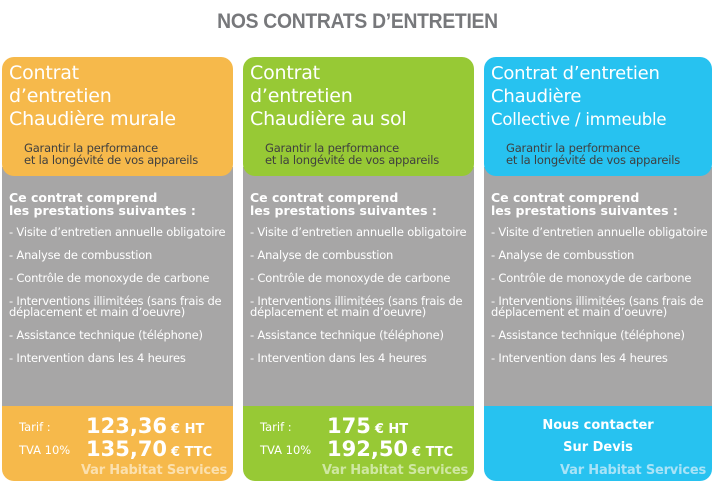  I want to click on price-amount: 175 € HT, so click(367, 426).